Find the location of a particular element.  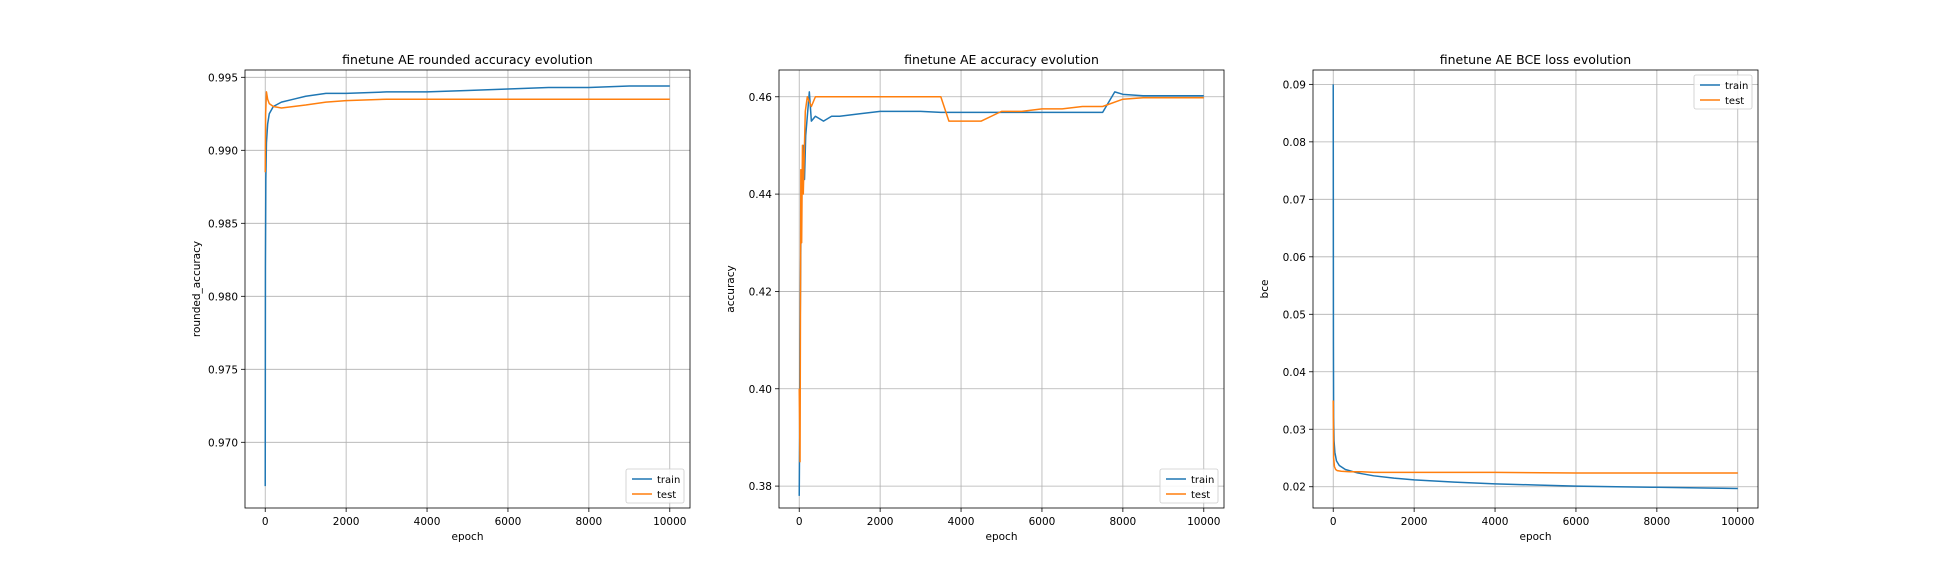

y-tick-label: 0.09 is located at coordinates (1294, 85).